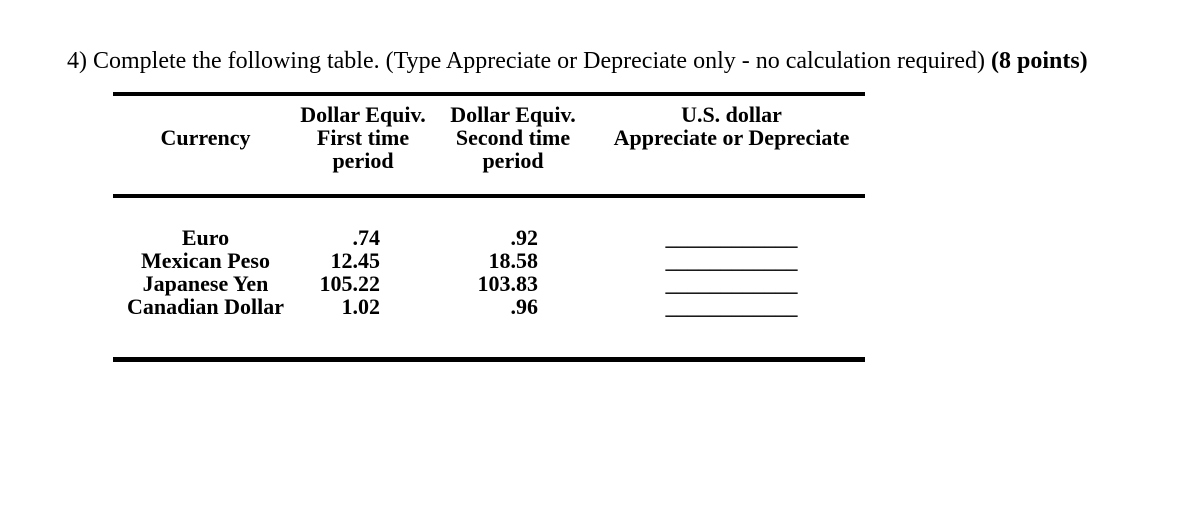  What do you see at coordinates (524, 306) in the screenshot?
I see `second-period-value: .96` at bounding box center [524, 306].